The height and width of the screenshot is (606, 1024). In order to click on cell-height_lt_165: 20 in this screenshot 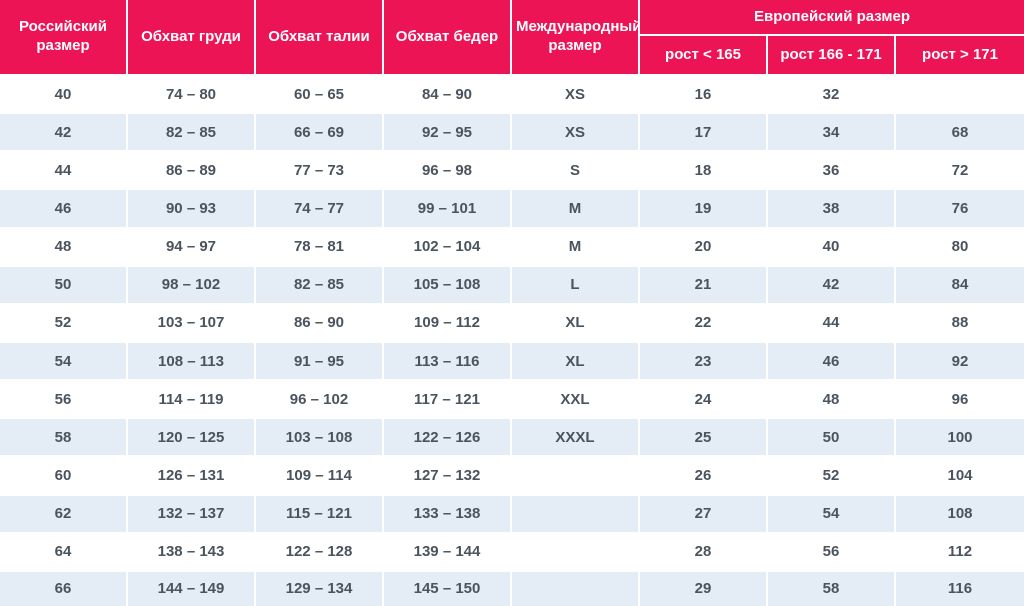, I will do `click(704, 247)`.